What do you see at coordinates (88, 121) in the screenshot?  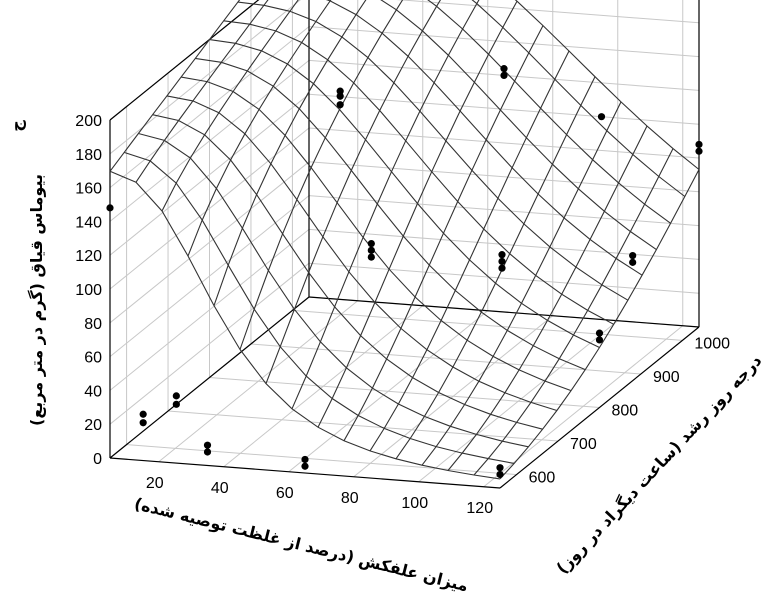 I see `z-tick-label: 200` at bounding box center [88, 121].